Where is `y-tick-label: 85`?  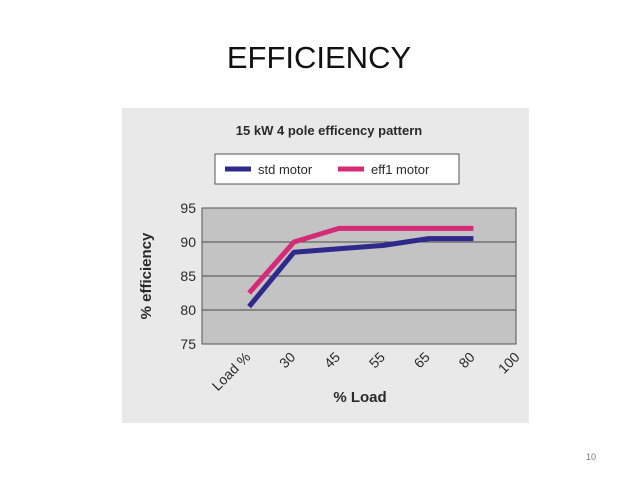
y-tick-label: 85 is located at coordinates (188, 276).